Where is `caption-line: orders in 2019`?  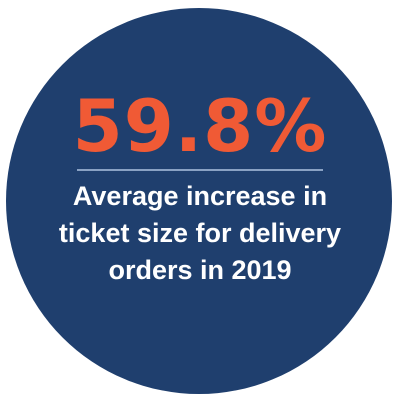
caption-line: orders in 2019 is located at coordinates (200, 270).